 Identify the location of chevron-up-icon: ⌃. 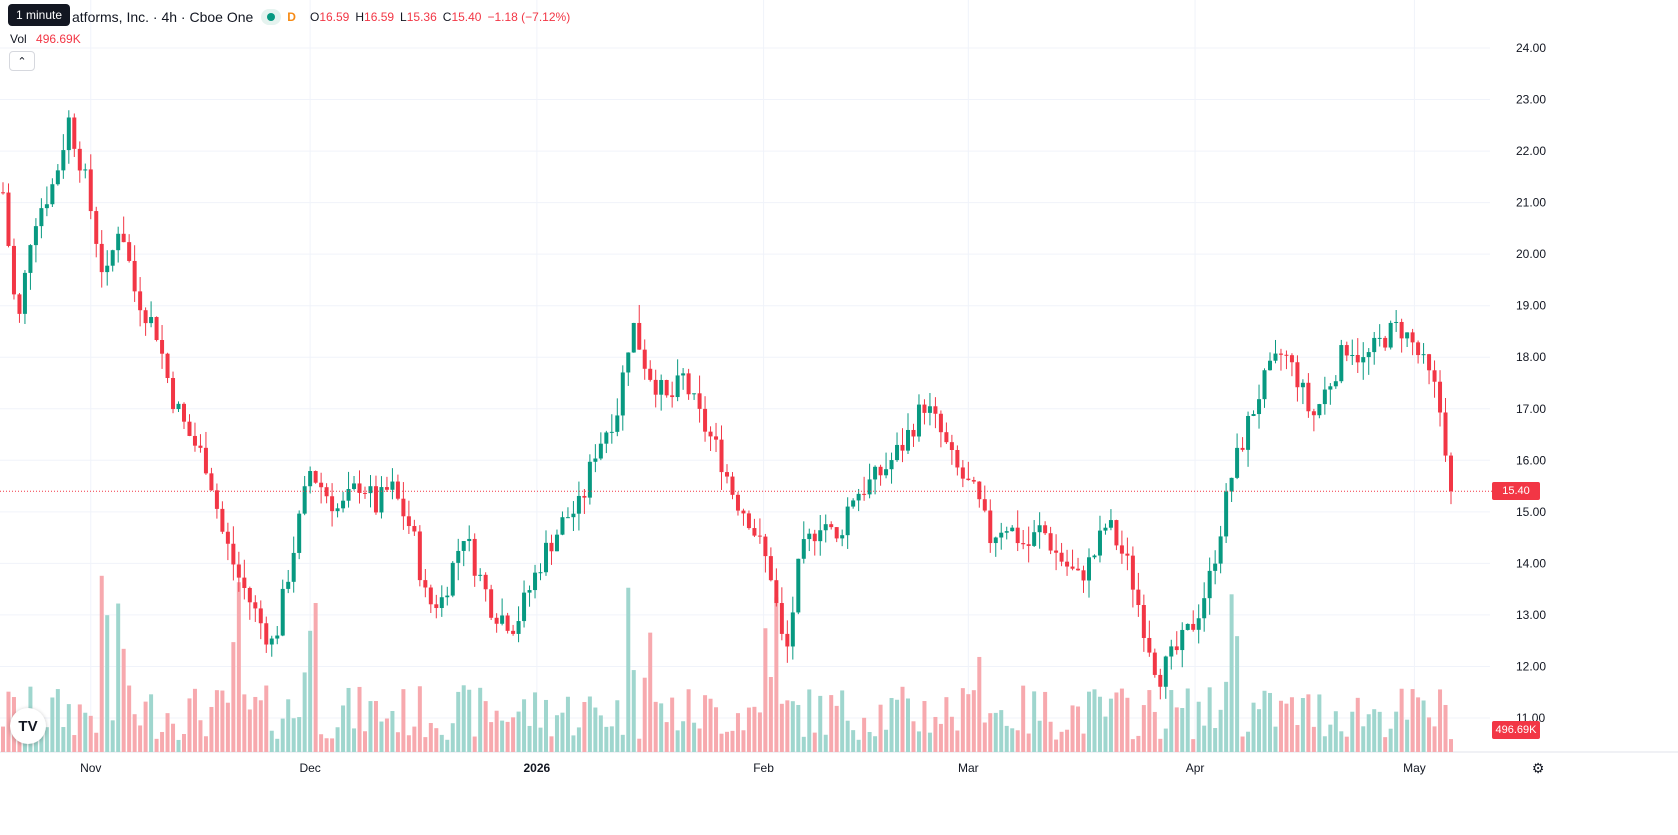
(22, 61).